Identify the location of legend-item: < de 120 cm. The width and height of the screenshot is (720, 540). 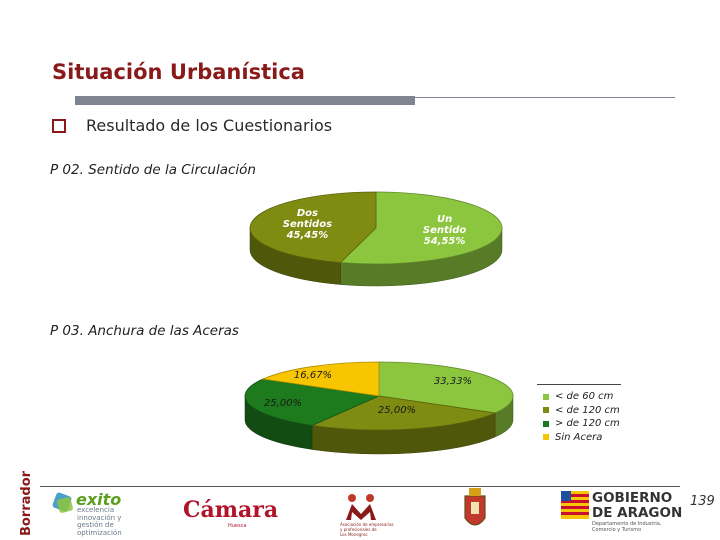
(581, 411).